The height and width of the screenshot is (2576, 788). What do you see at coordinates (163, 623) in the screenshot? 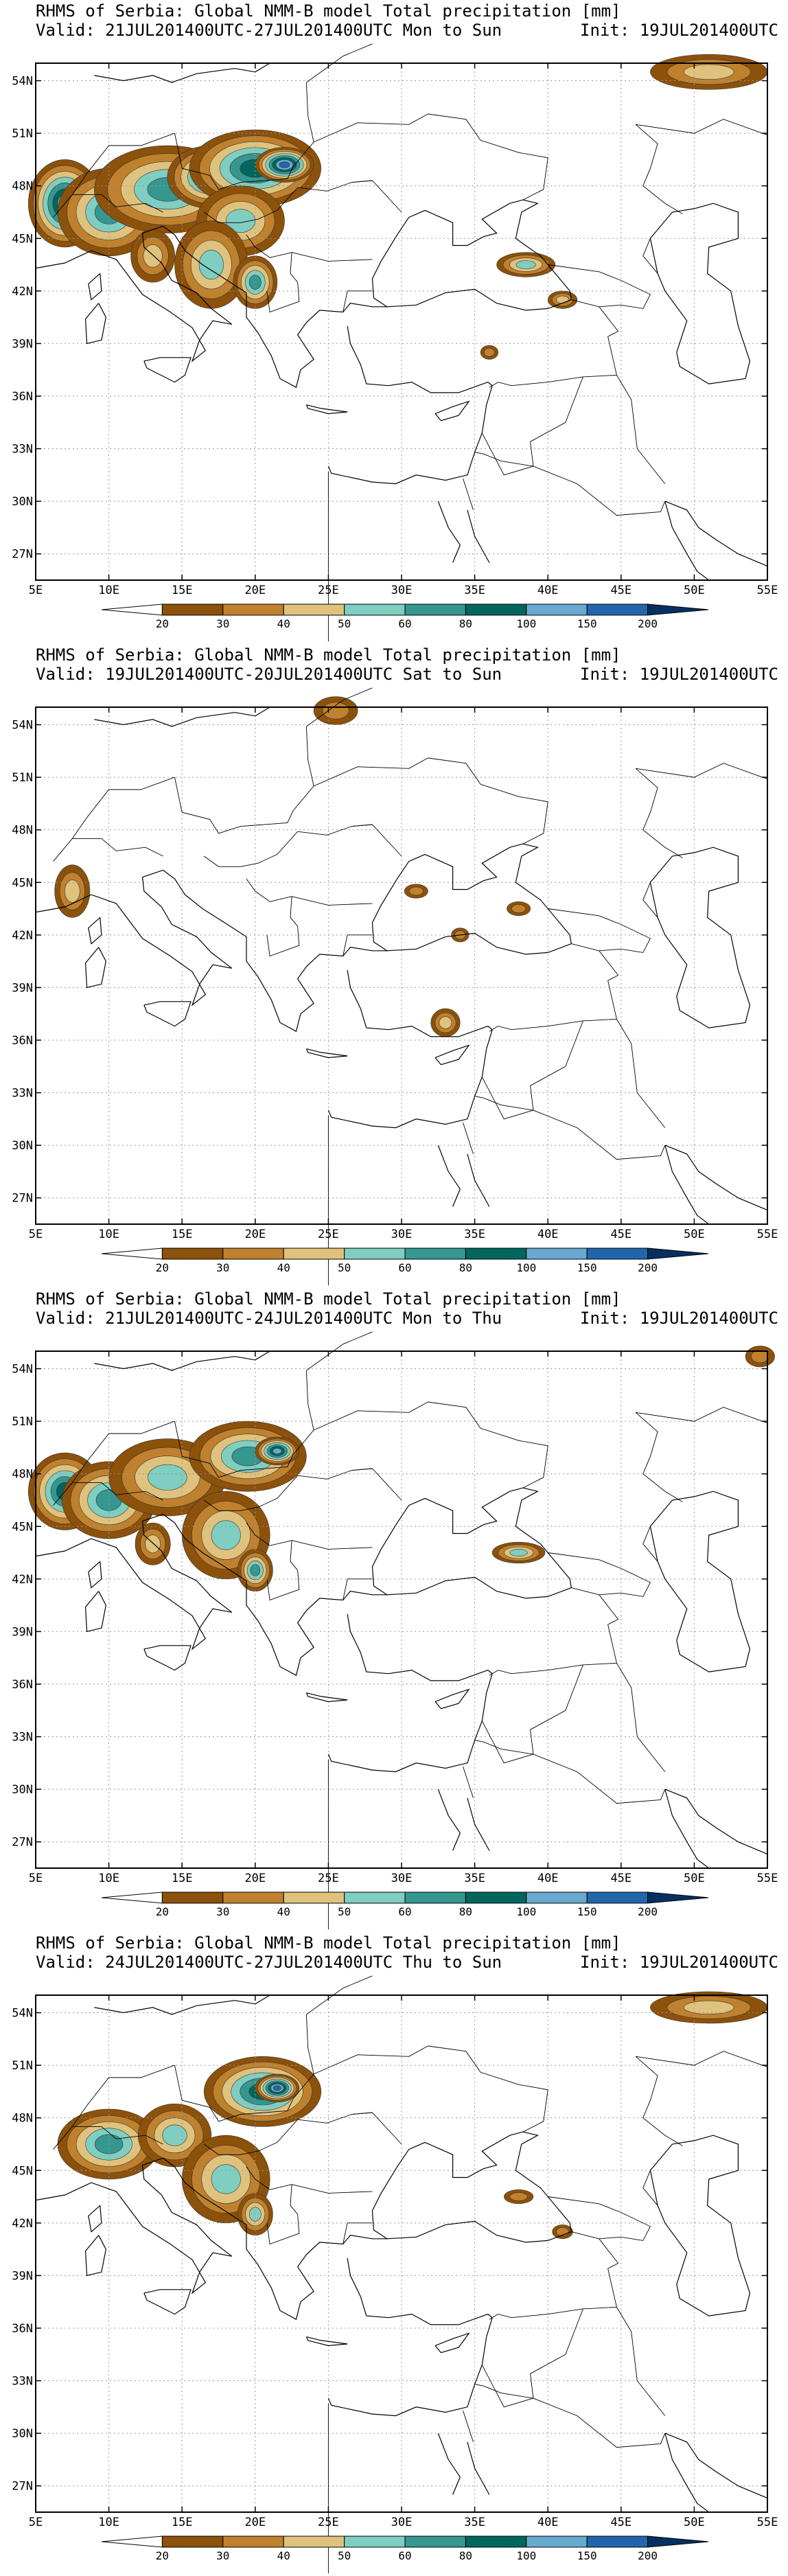
I see `colorbar-label: 20` at bounding box center [163, 623].